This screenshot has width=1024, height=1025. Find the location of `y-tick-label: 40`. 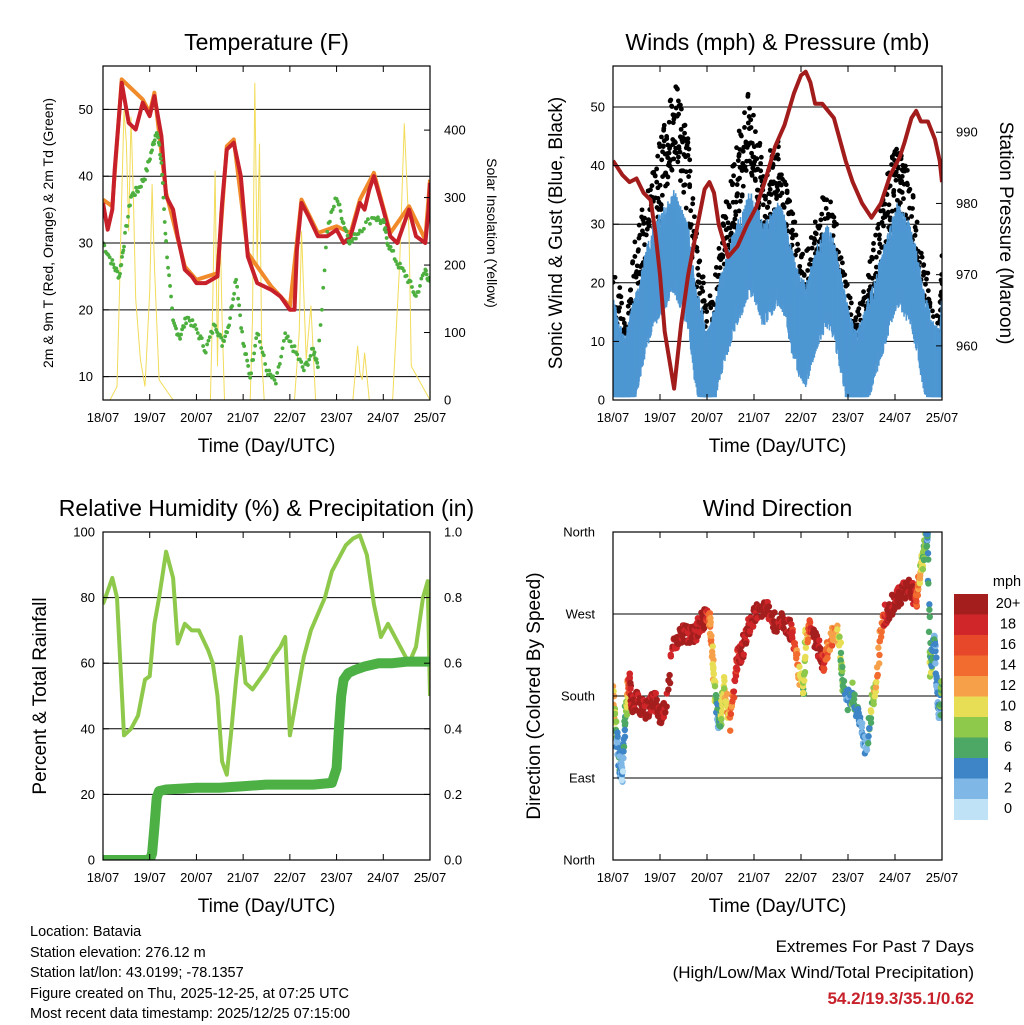

y-tick-label: 40 is located at coordinates (598, 165).